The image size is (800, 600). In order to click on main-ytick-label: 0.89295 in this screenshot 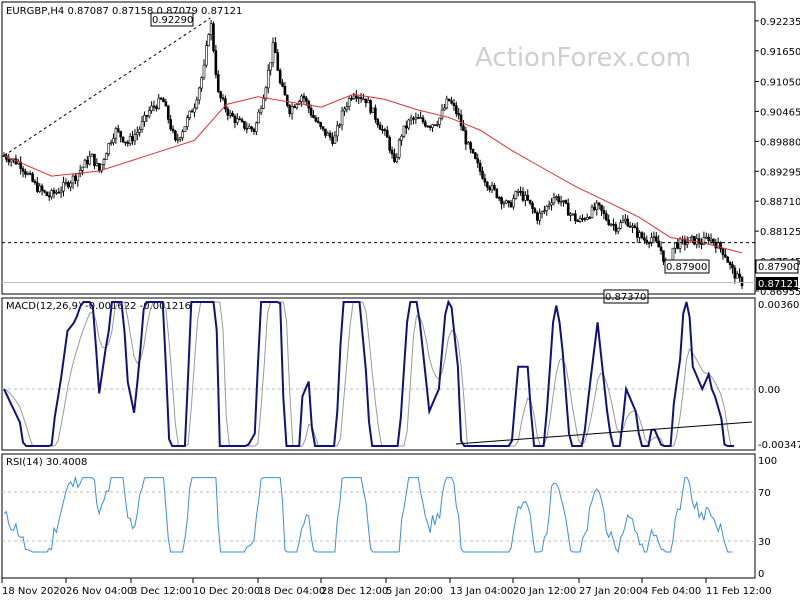, I will do `click(780, 172)`.